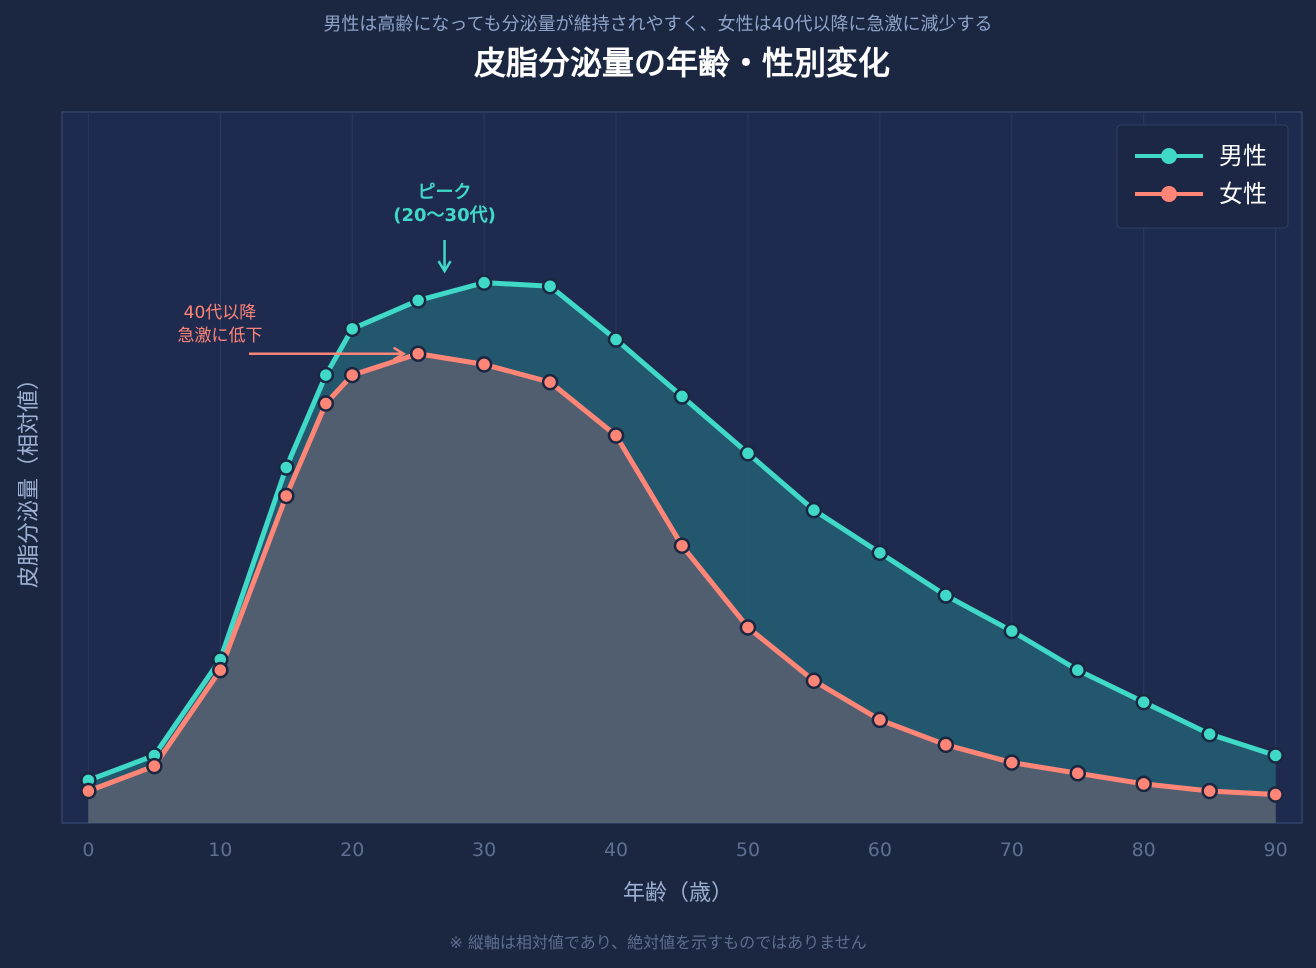 The image size is (1316, 968). I want to click on annotation-decline-line-0: 40代以降, so click(220, 313).